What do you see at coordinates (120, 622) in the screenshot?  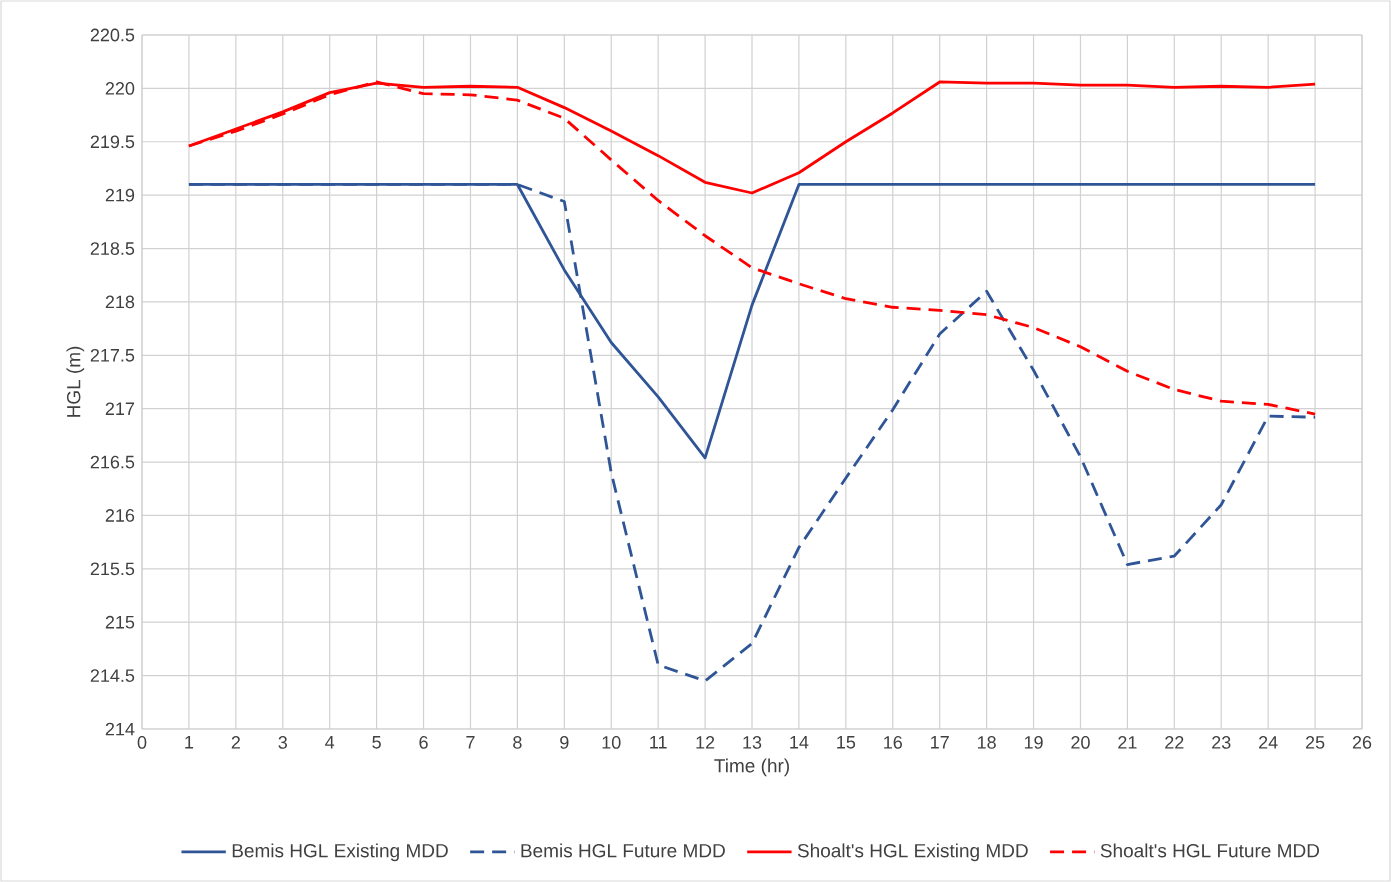 I see `y-tick-label: 215` at bounding box center [120, 622].